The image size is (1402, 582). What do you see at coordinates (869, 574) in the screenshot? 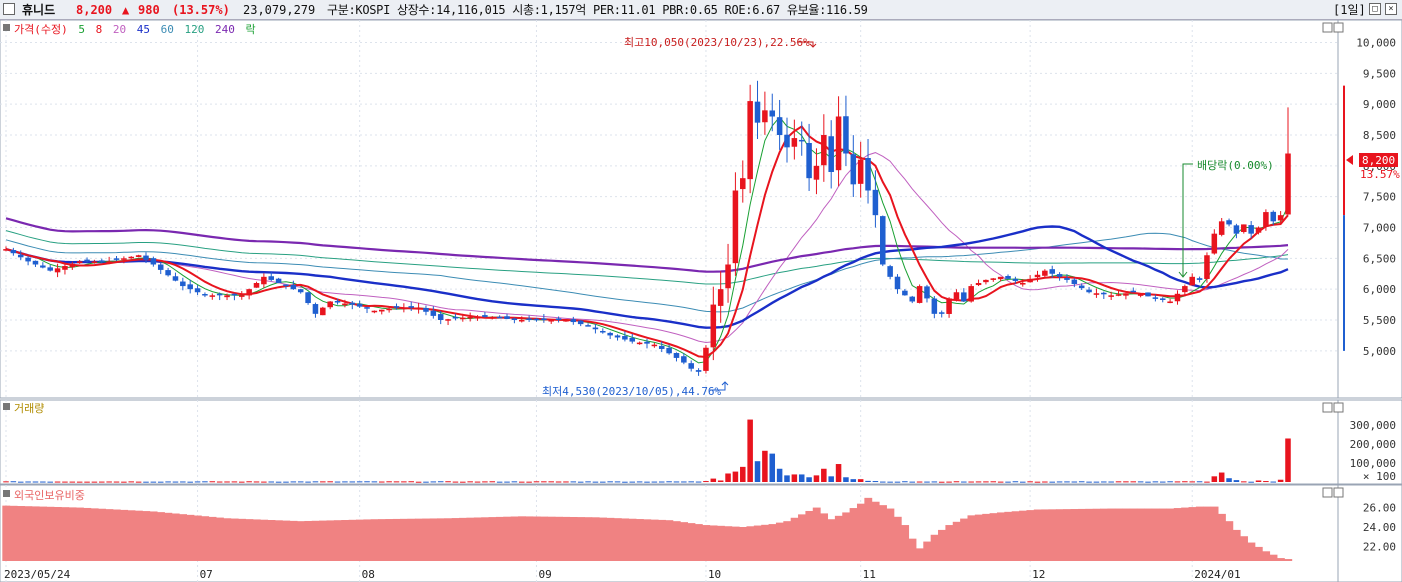
I see `date-tick-label: 11` at bounding box center [869, 574].